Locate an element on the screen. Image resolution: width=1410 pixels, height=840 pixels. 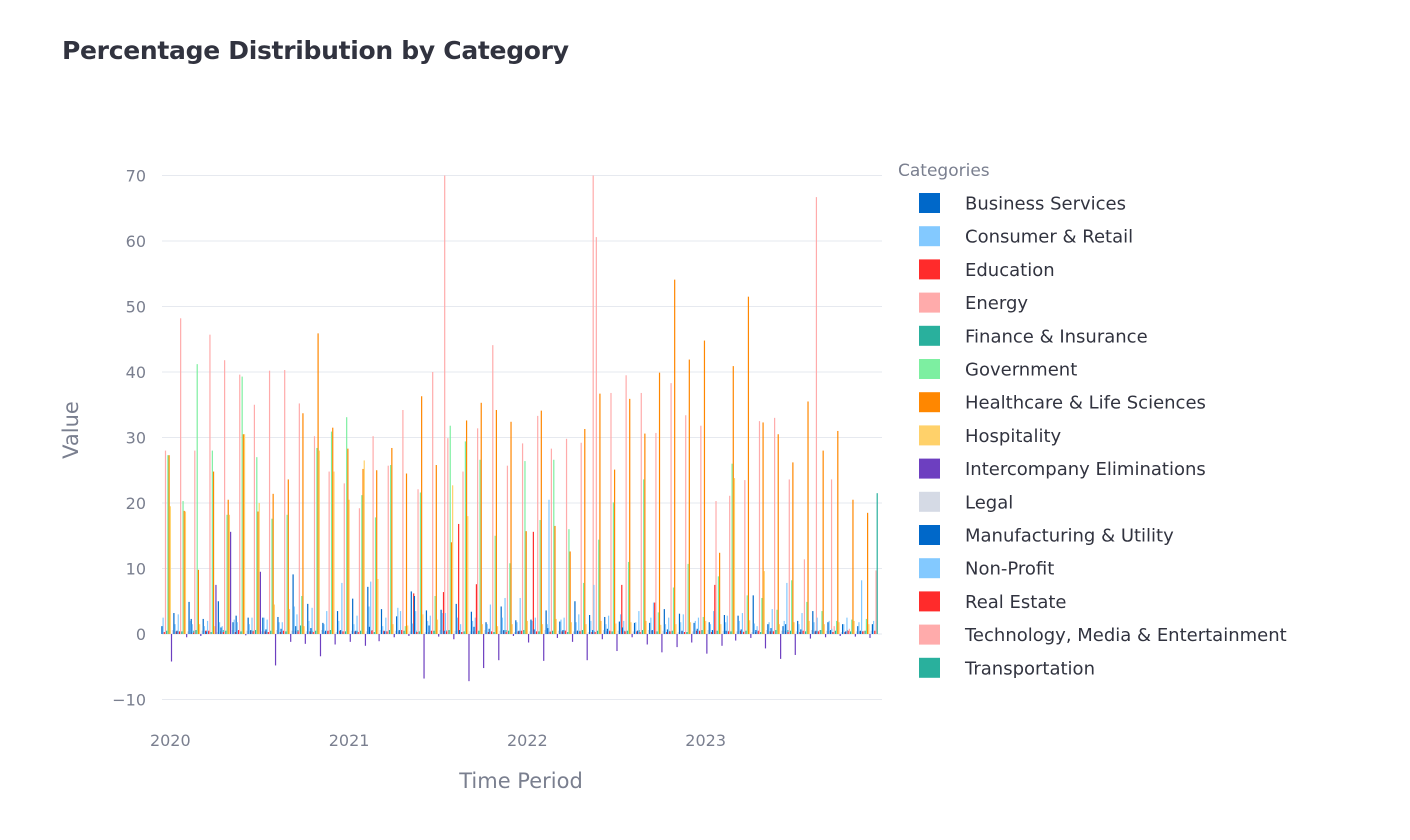
legend-label: Finance & Insurance is located at coordinates (1056, 336).